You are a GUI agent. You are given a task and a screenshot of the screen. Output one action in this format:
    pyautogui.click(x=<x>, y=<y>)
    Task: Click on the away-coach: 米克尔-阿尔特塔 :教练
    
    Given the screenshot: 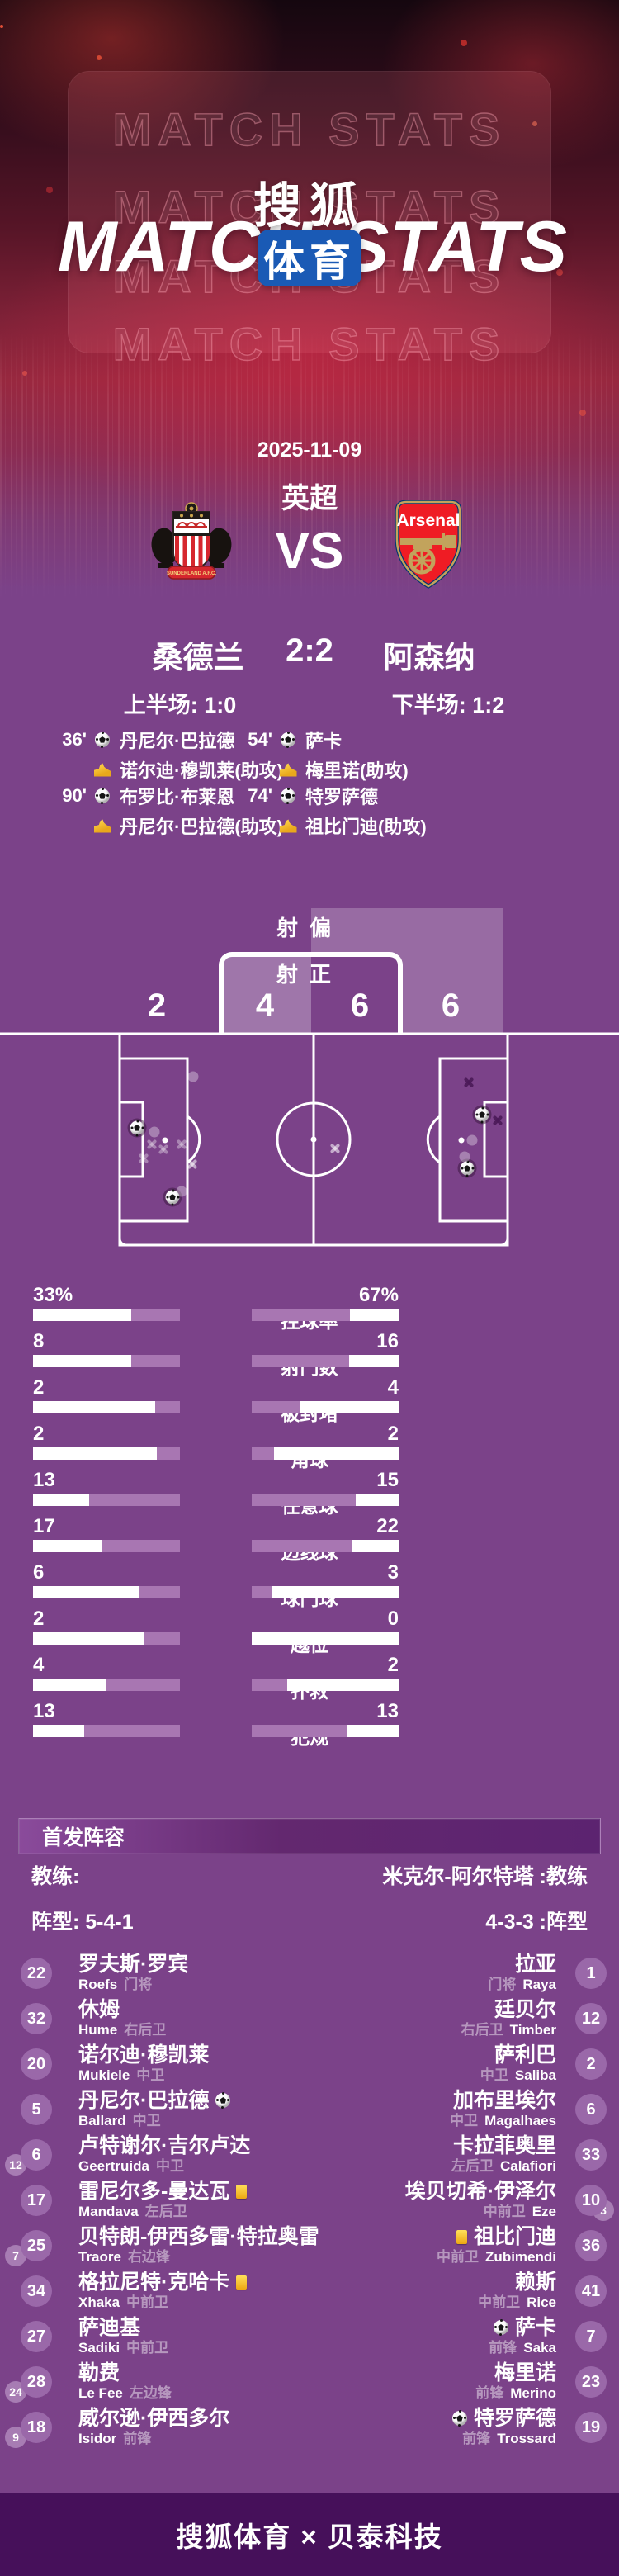 What is the action you would take?
    pyautogui.click(x=485, y=1876)
    